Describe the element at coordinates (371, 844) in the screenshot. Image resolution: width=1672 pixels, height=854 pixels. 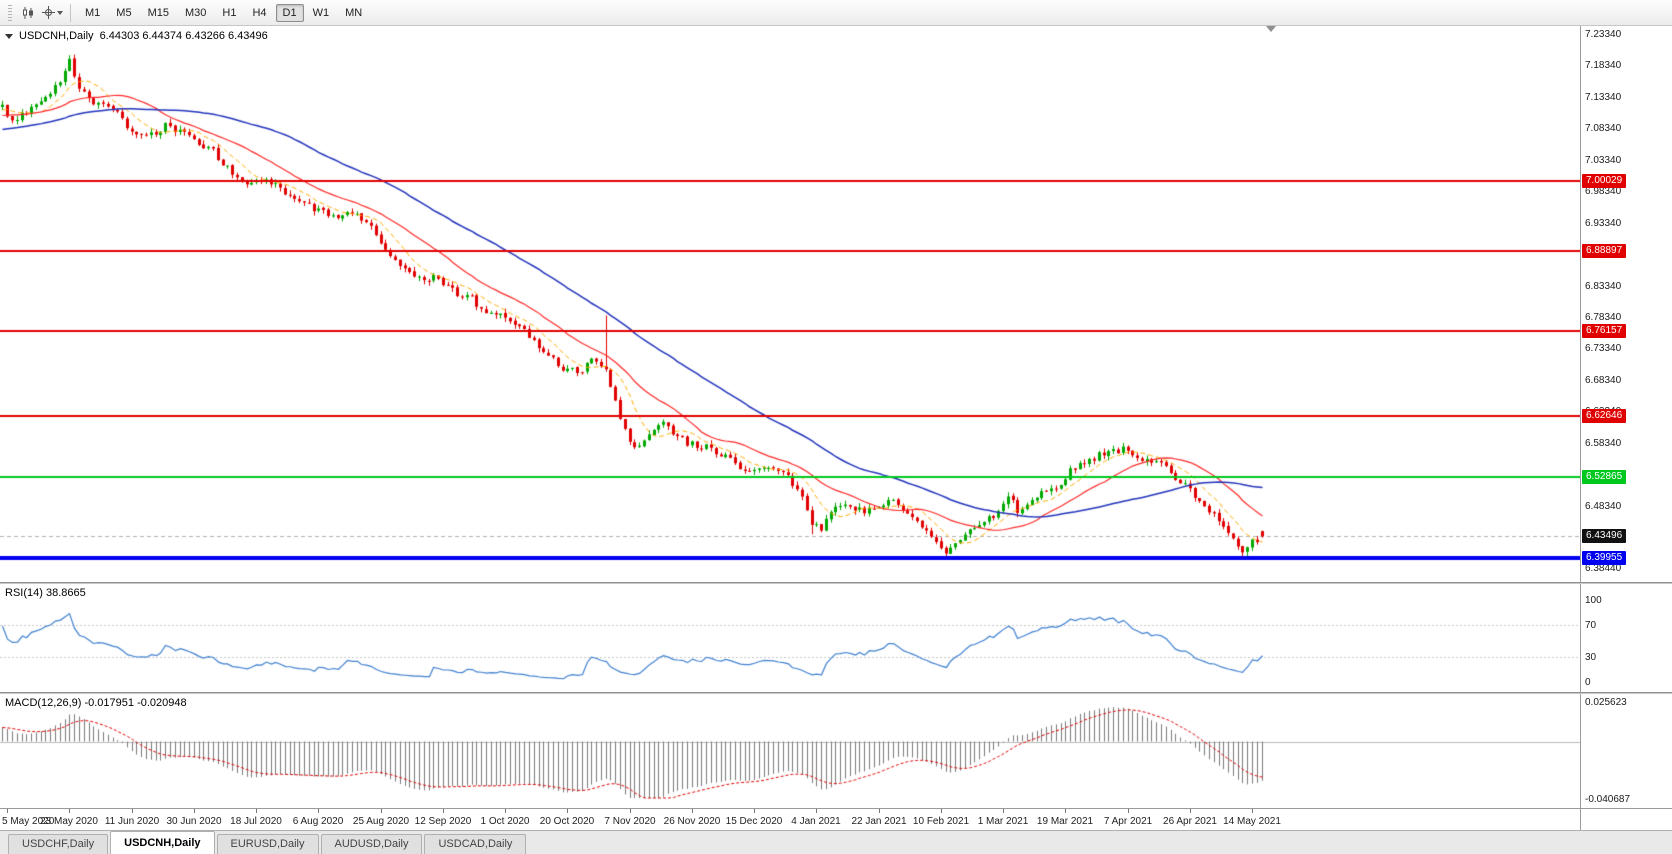
I see `tab-audusd-daily: AUDUSD,Daily` at that location.